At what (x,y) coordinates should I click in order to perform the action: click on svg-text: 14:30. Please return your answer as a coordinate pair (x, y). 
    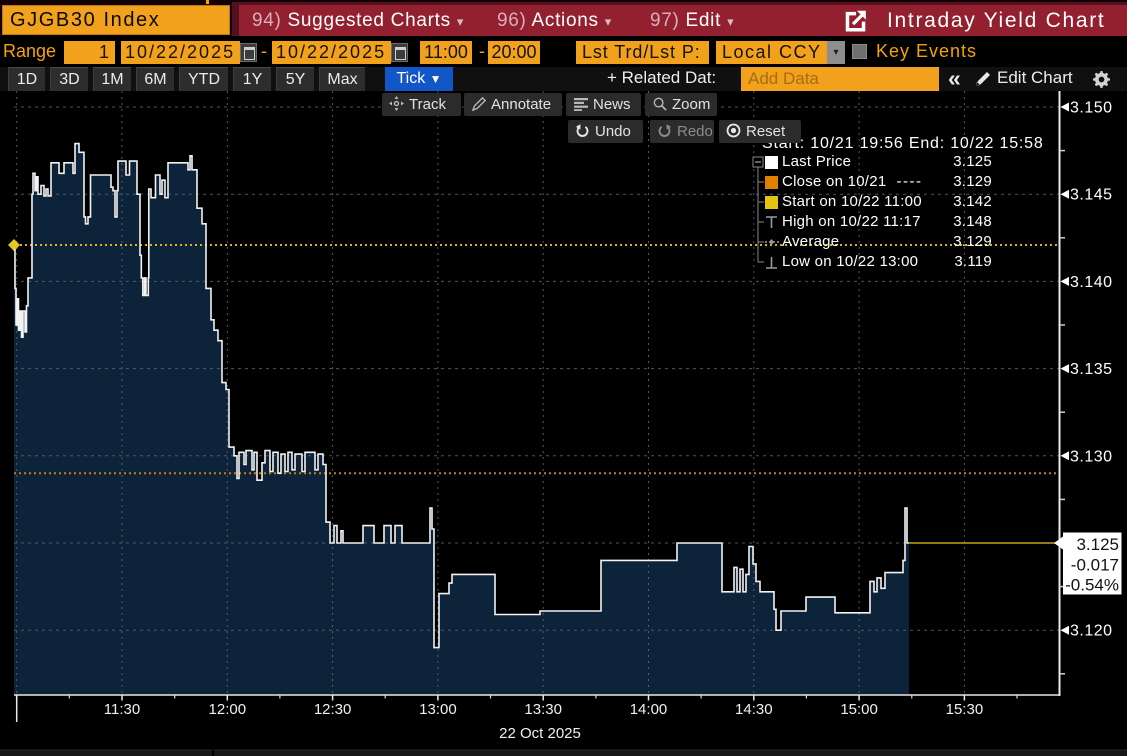
    Looking at the image, I should click on (754, 709).